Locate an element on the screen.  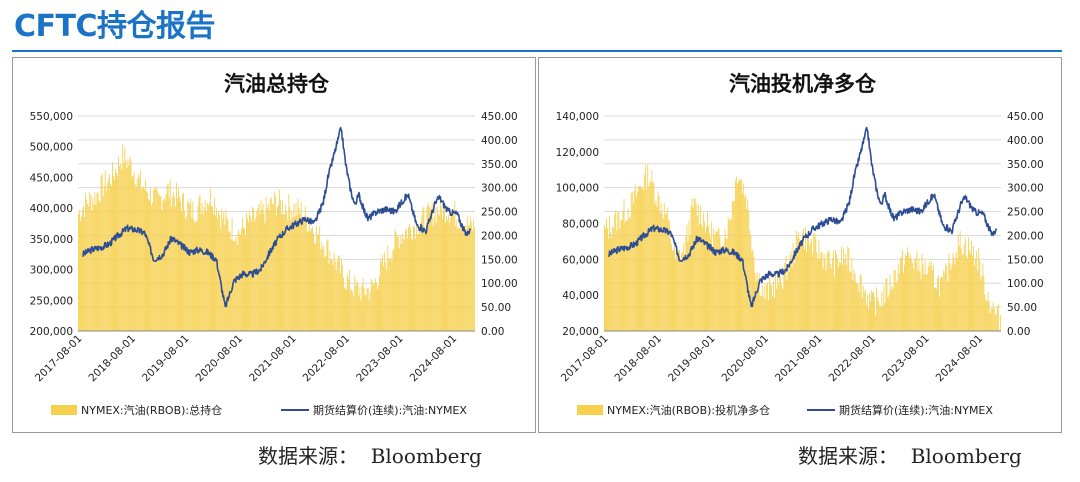
y-right-tick-label: 200.00 is located at coordinates (1025, 236).